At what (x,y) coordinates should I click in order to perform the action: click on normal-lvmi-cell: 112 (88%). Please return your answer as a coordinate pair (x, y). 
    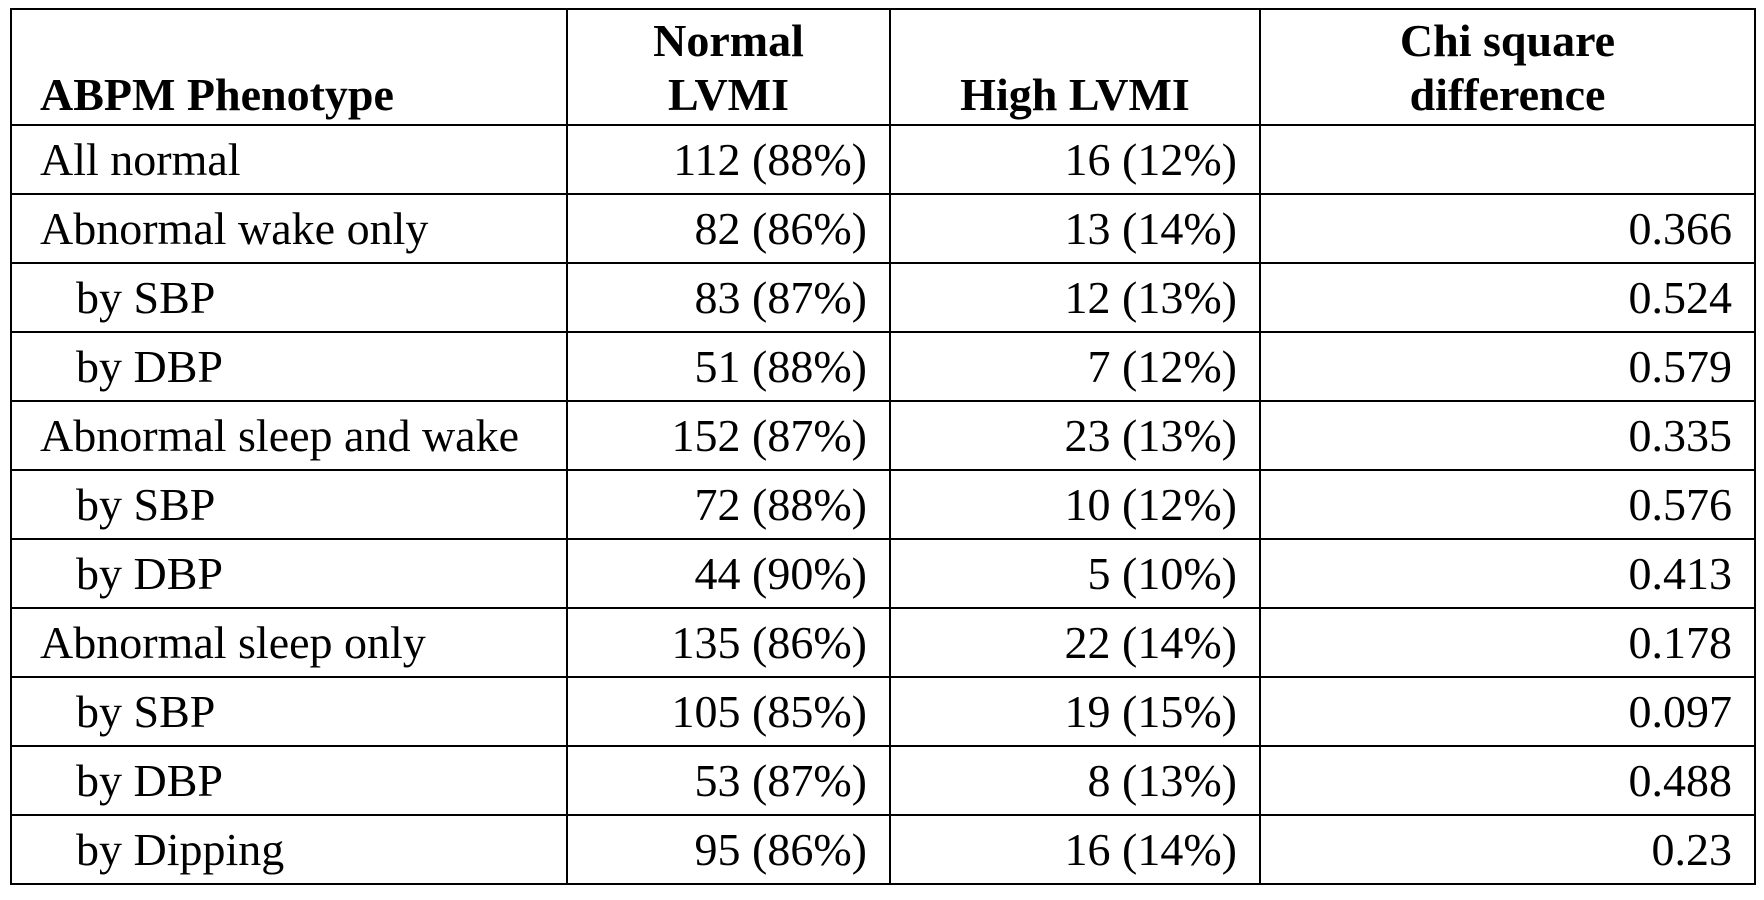
    Looking at the image, I should click on (728, 159).